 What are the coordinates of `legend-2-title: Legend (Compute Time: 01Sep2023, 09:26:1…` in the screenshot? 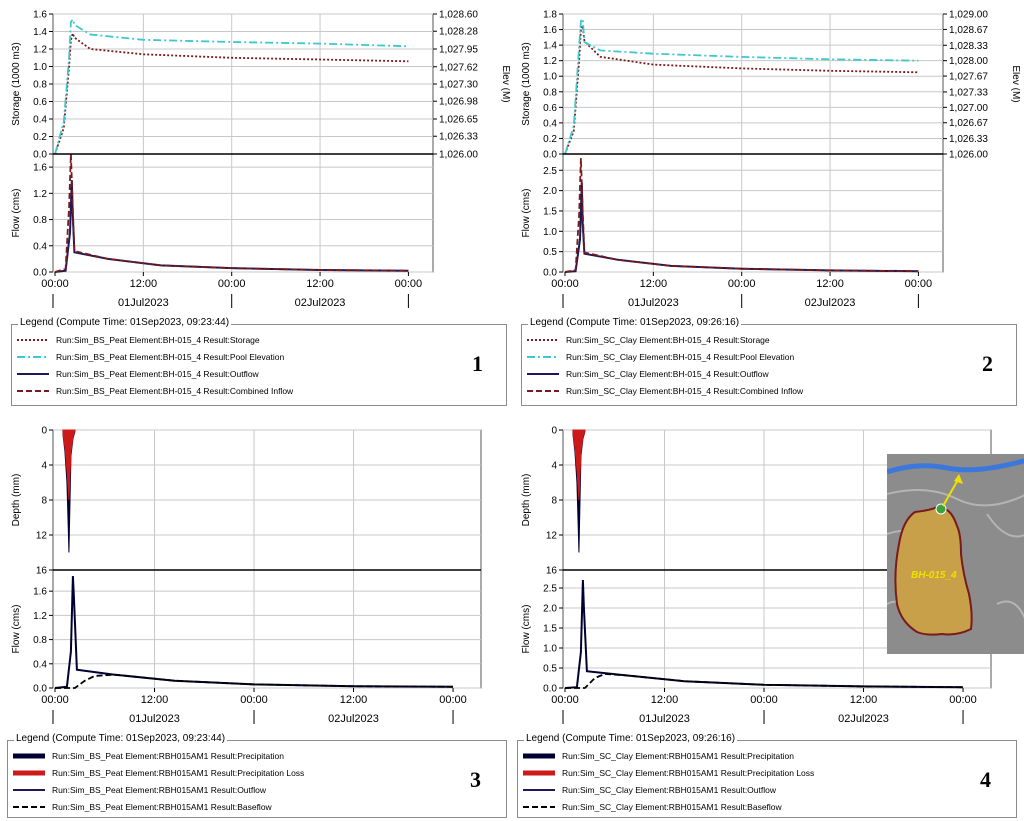 It's located at (635, 322).